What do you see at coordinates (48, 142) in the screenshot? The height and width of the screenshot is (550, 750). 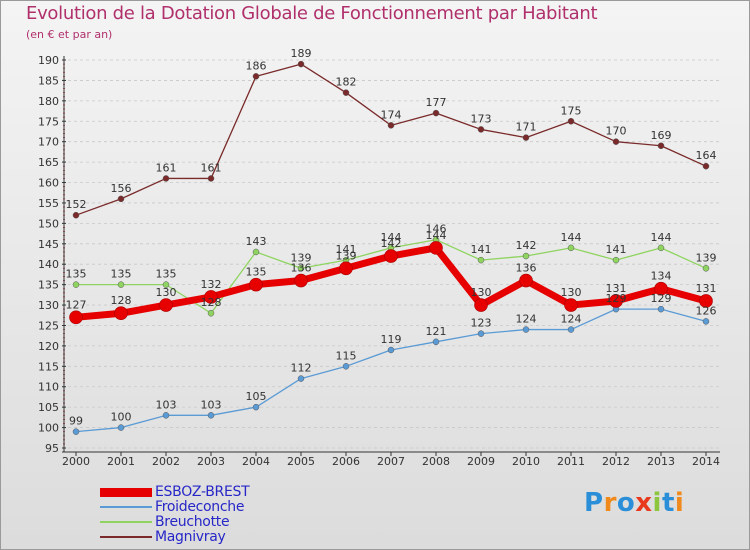 I see `y-tick-label: 170` at bounding box center [48, 142].